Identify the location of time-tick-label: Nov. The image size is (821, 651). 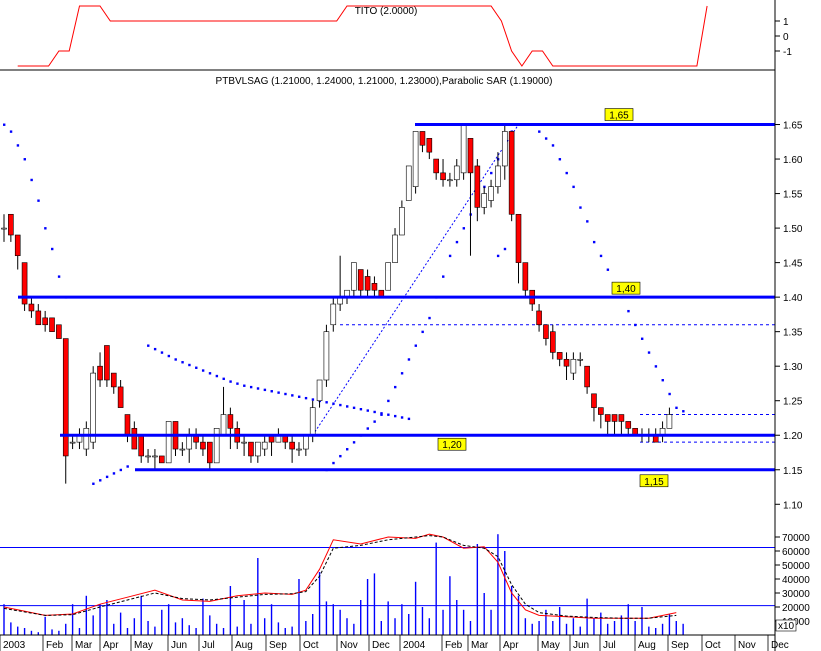
(349, 645).